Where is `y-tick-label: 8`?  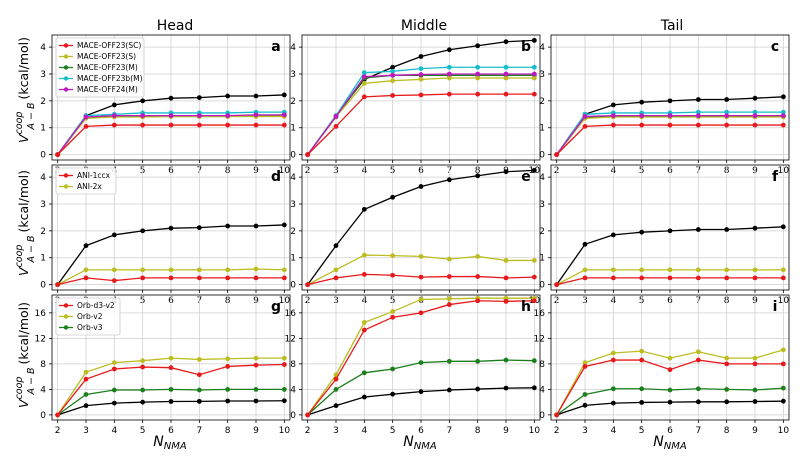
y-tick-label: 8 is located at coordinates (293, 365).